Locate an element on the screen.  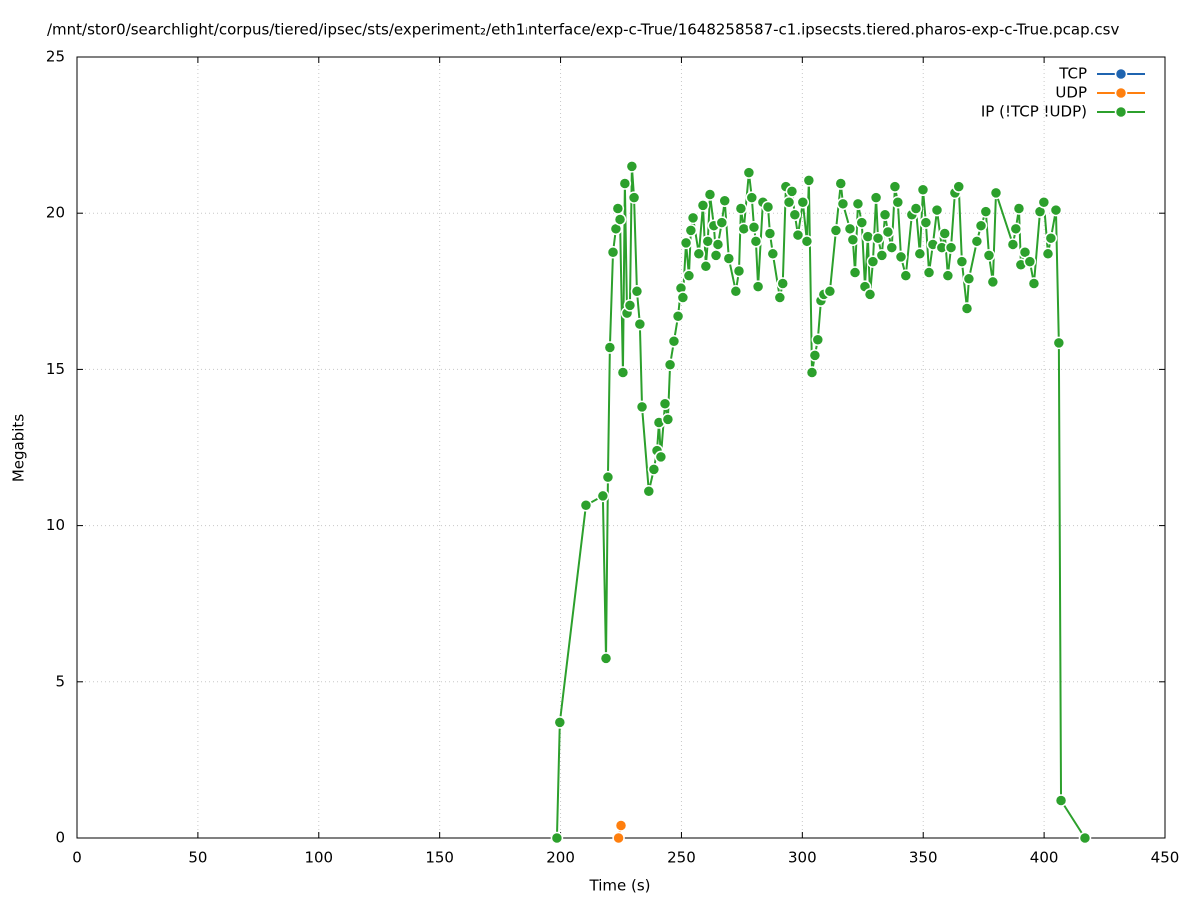
x-tick-label: 450 is located at coordinates (1165, 858).